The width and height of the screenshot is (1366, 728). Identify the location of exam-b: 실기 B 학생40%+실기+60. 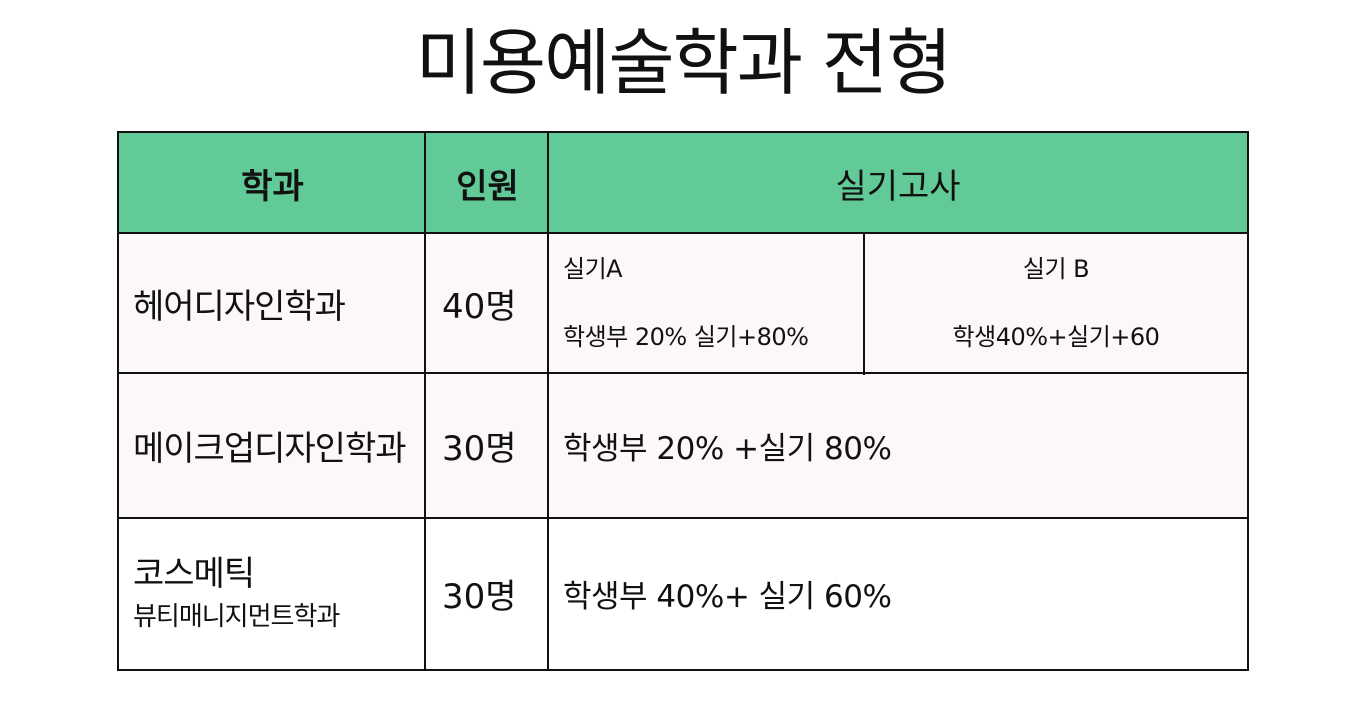
(1056, 303).